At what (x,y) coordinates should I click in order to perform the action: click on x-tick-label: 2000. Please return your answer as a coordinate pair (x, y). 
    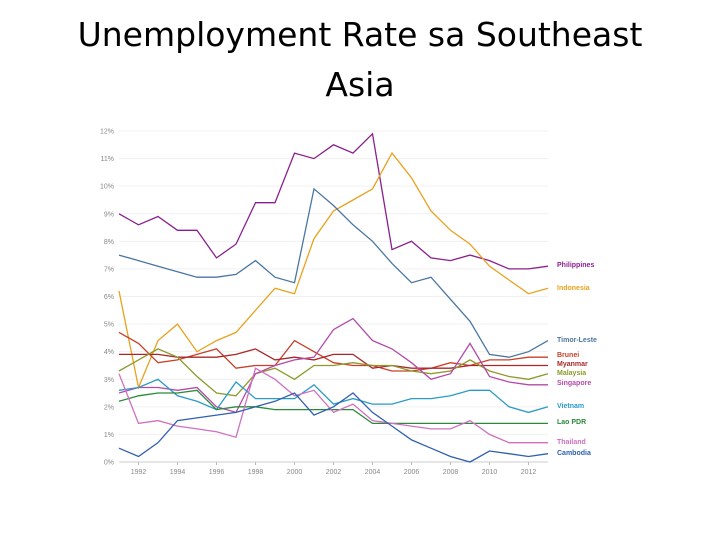
    Looking at the image, I should click on (295, 472).